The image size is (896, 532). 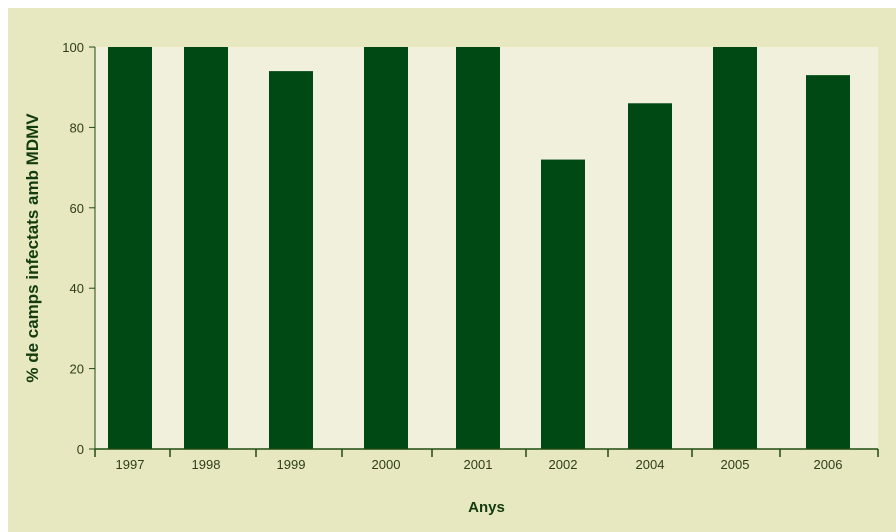 I want to click on x-tick-label-2001: 2001, so click(x=478, y=464).